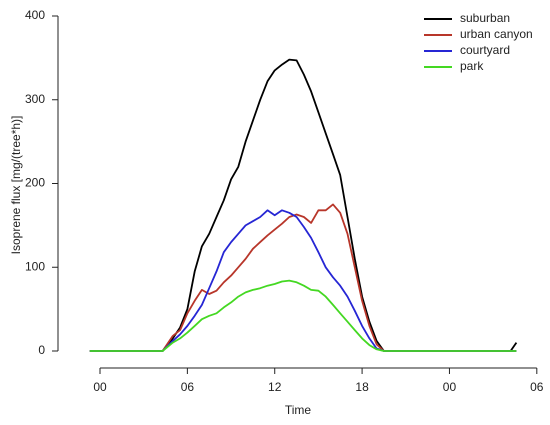 The height and width of the screenshot is (425, 550). Describe the element at coordinates (472, 66) in the screenshot. I see `legend-label: park` at that location.